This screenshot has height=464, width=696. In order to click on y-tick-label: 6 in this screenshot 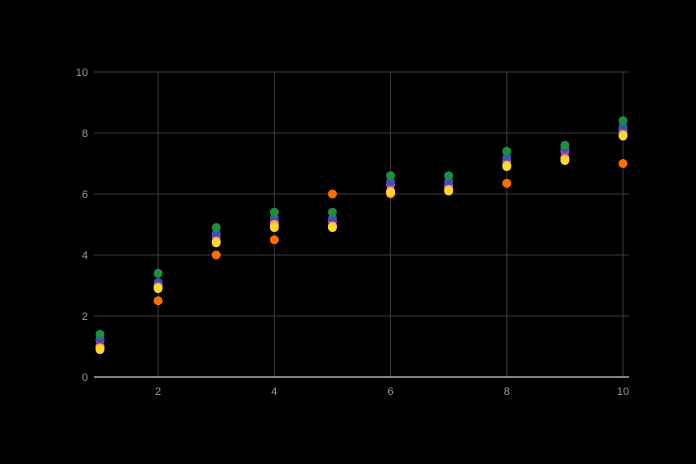, I will do `click(85, 195)`.